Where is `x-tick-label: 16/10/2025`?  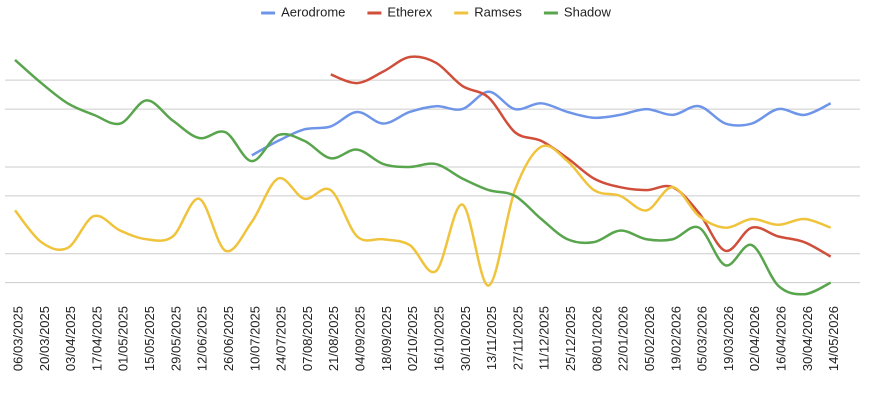 x-tick-label: 16/10/2025 is located at coordinates (438, 338).